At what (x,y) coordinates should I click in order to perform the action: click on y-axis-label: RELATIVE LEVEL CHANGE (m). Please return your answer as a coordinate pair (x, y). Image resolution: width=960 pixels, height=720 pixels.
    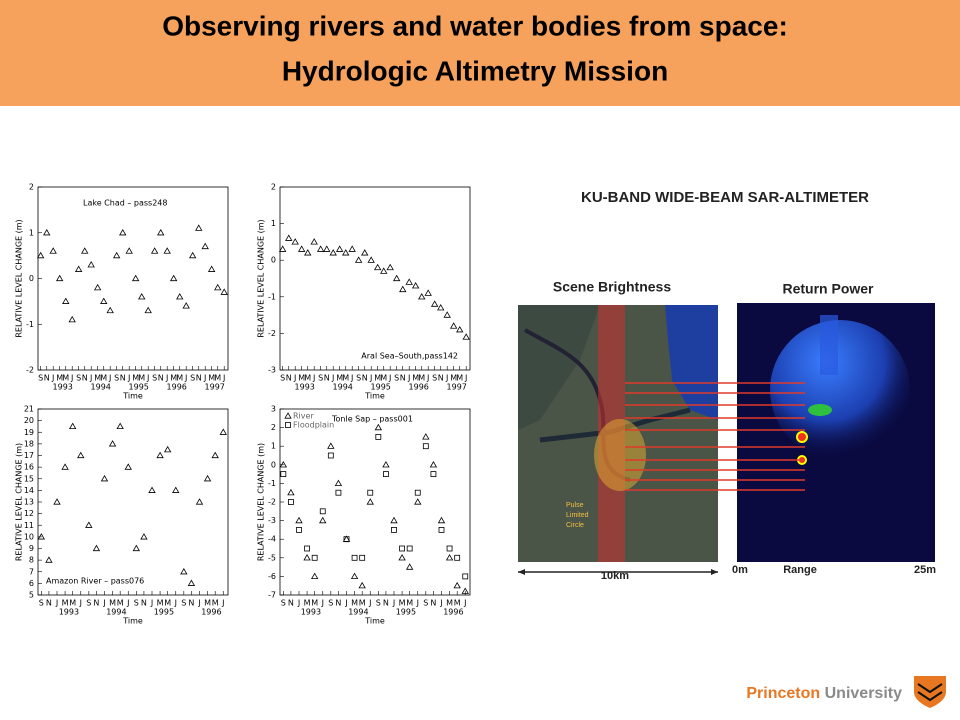
    Looking at the image, I should click on (261, 278).